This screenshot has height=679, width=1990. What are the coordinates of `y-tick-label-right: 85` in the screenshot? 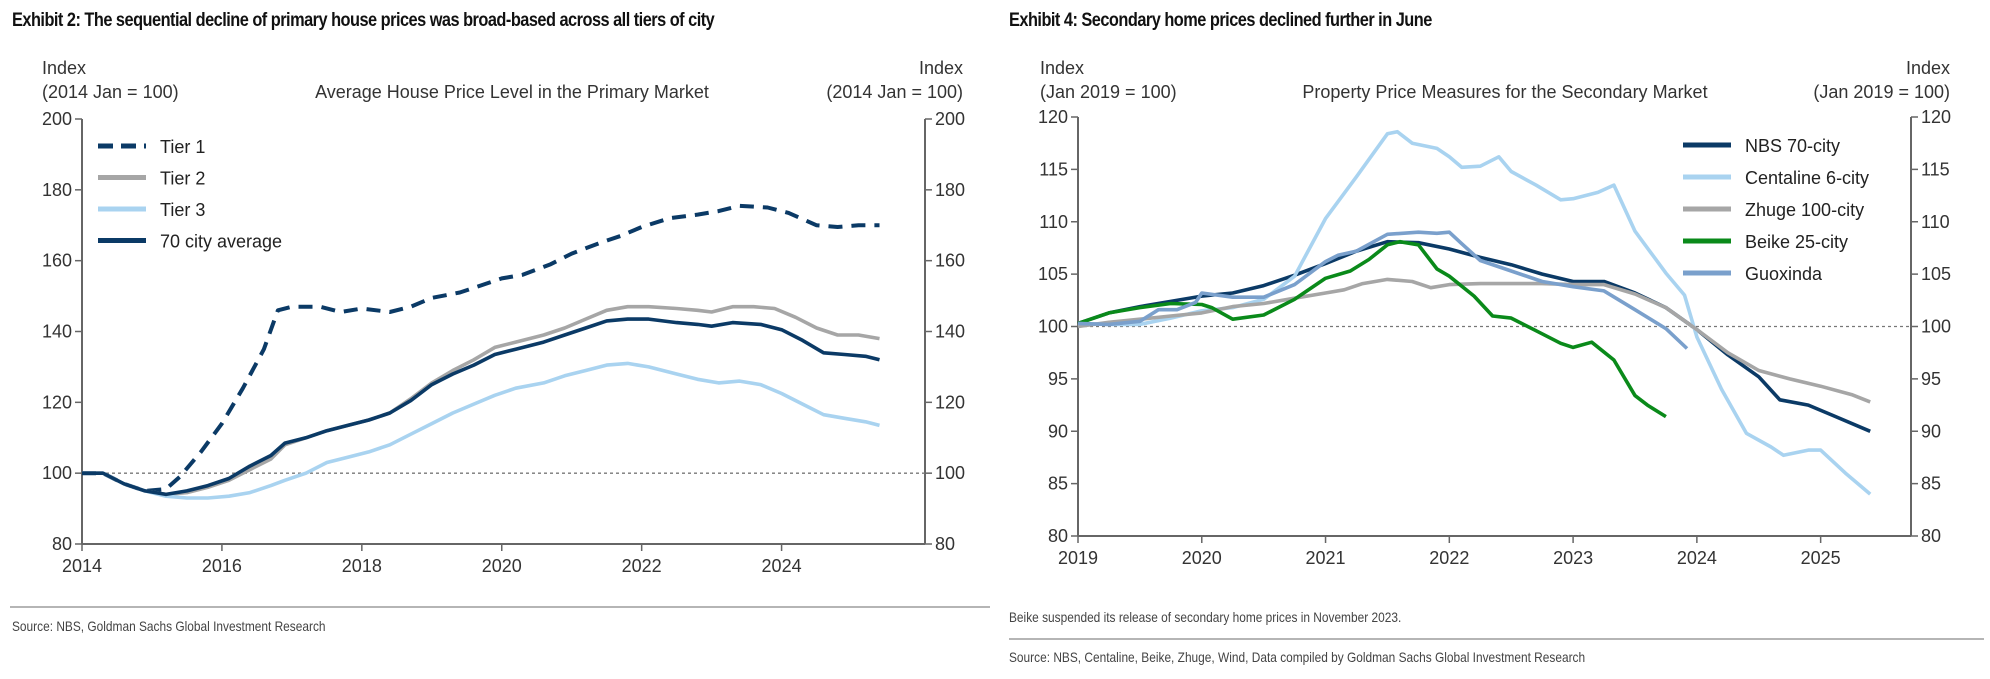 It's located at (1931, 484).